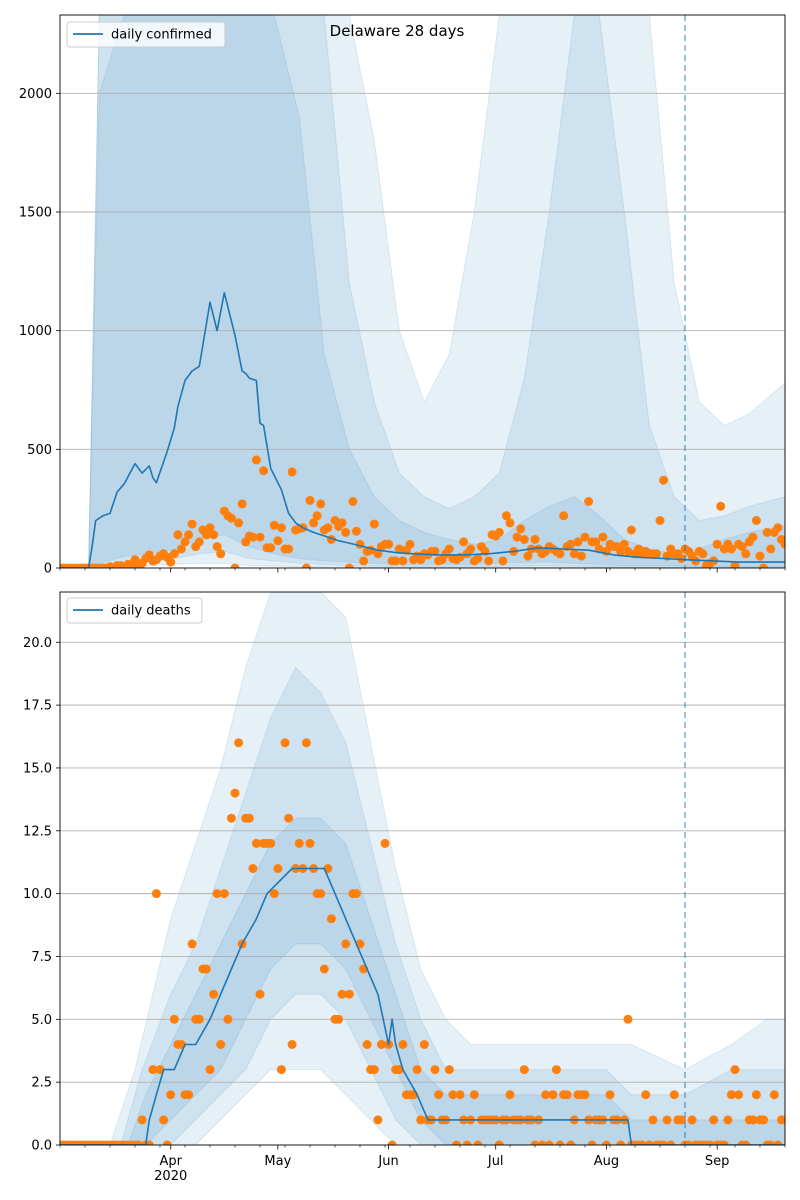 This screenshot has height=1200, width=800. What do you see at coordinates (170, 1176) in the screenshot?
I see `deaths-xtick-label: 2020` at bounding box center [170, 1176].